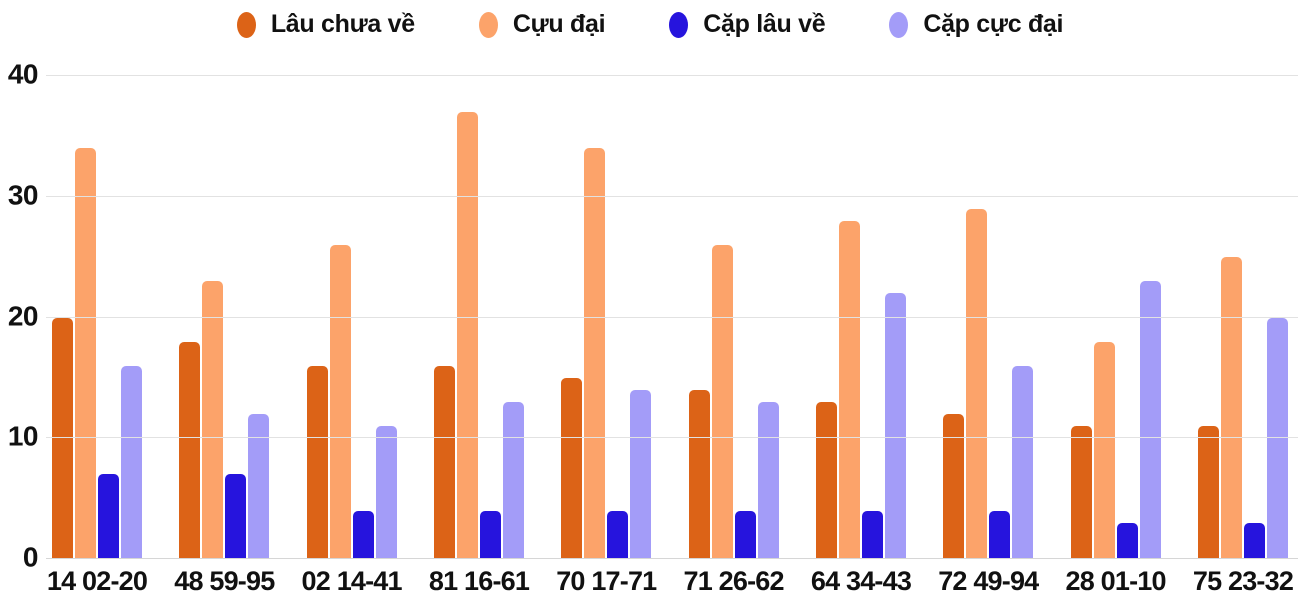 This screenshot has width=1300, height=600. I want to click on chart-legend: Lâu chưa về Cựu đại Cặp lâu về Cặp cực đại, so click(650, 24).